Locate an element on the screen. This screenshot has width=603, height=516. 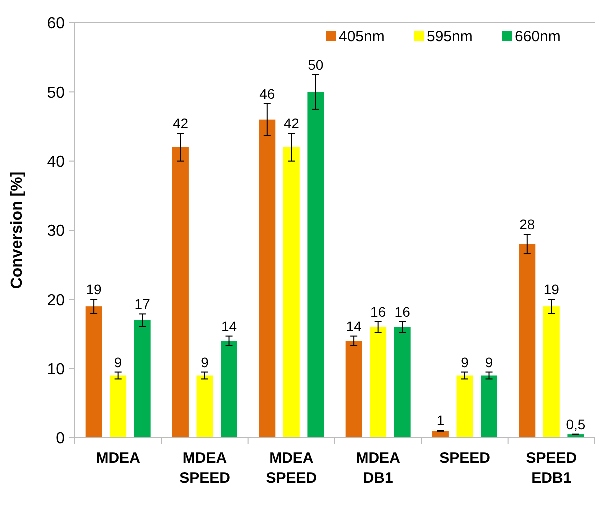
x-tick-label: MDEA is located at coordinates (118, 458).